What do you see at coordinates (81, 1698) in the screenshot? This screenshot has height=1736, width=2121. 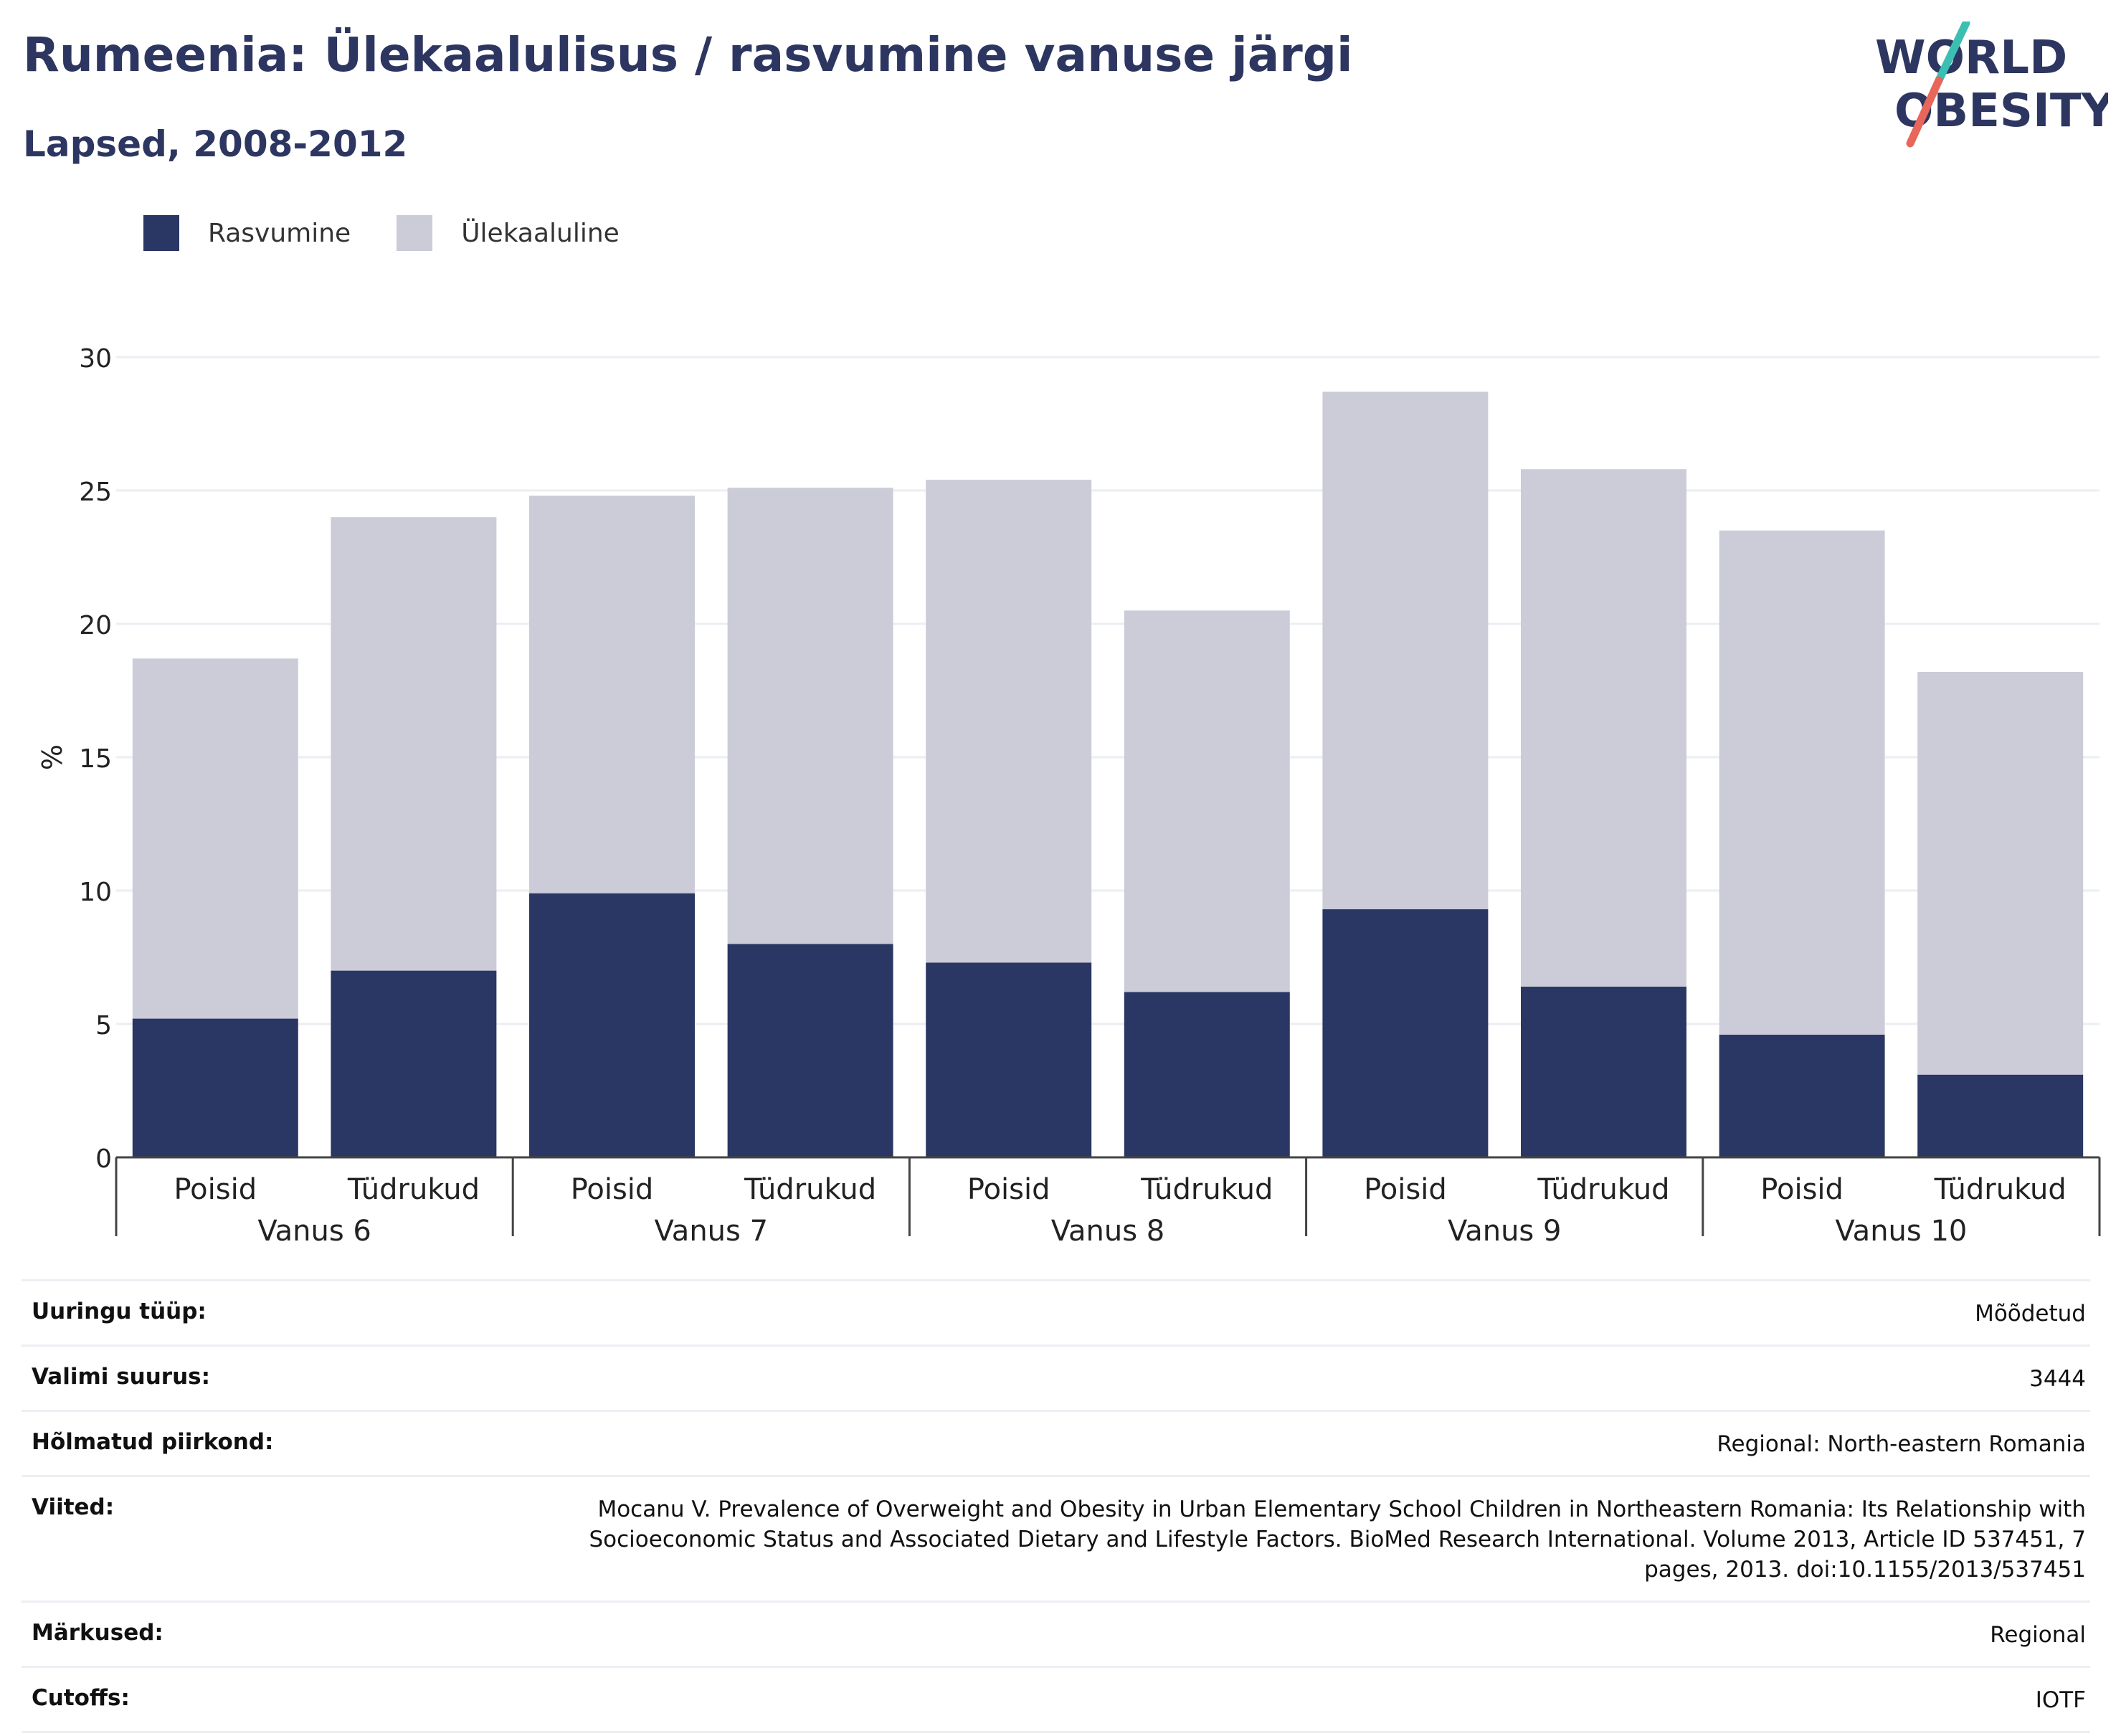 I see `info-label: Cutoffs:` at bounding box center [81, 1698].